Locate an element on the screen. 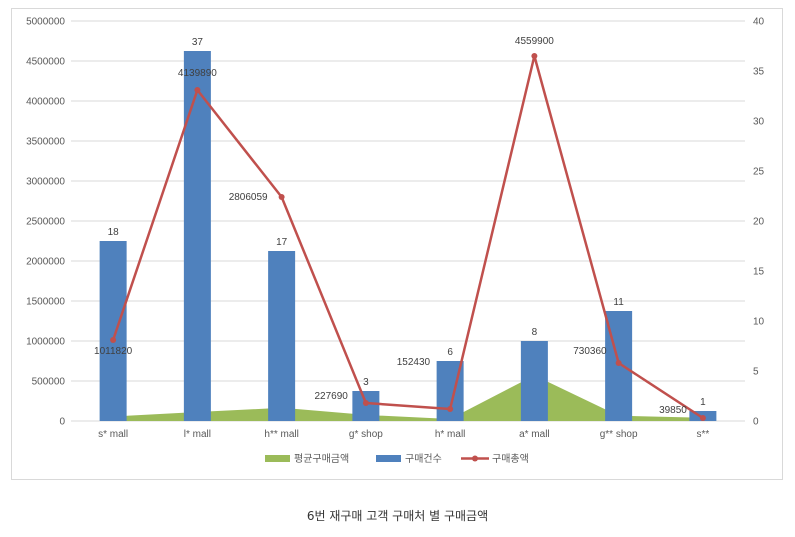 The image size is (795, 537). y-left-tick-label: 1500000 is located at coordinates (45, 302).